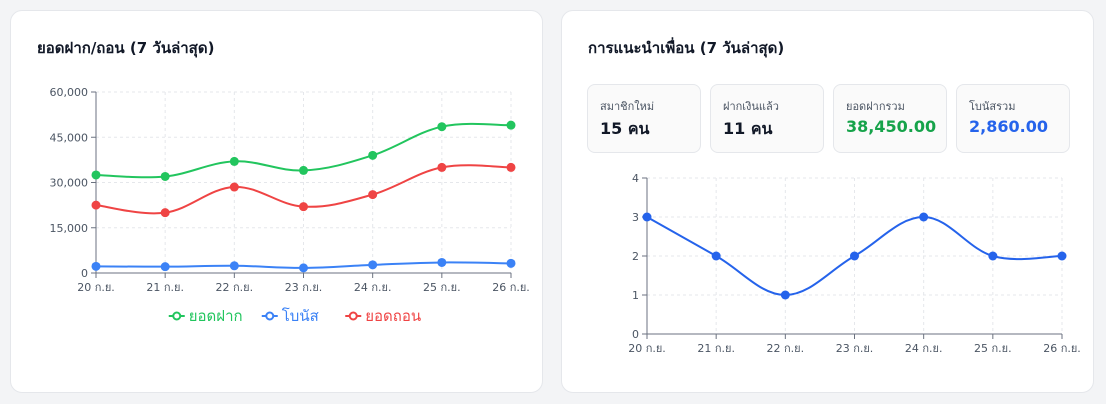  I want to click on stat-label: โบนัสรวม, so click(992, 106).